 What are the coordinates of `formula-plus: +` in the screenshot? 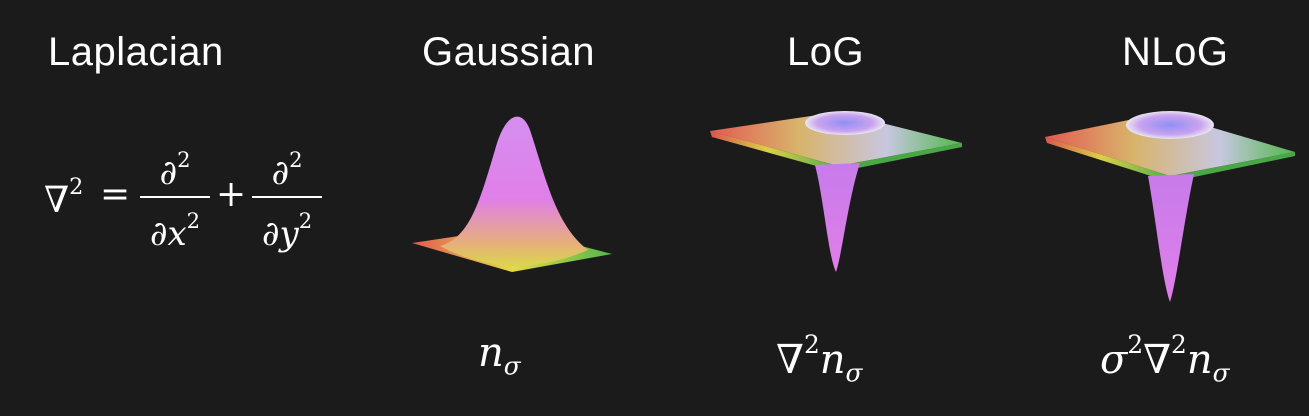 It's located at (231, 194).